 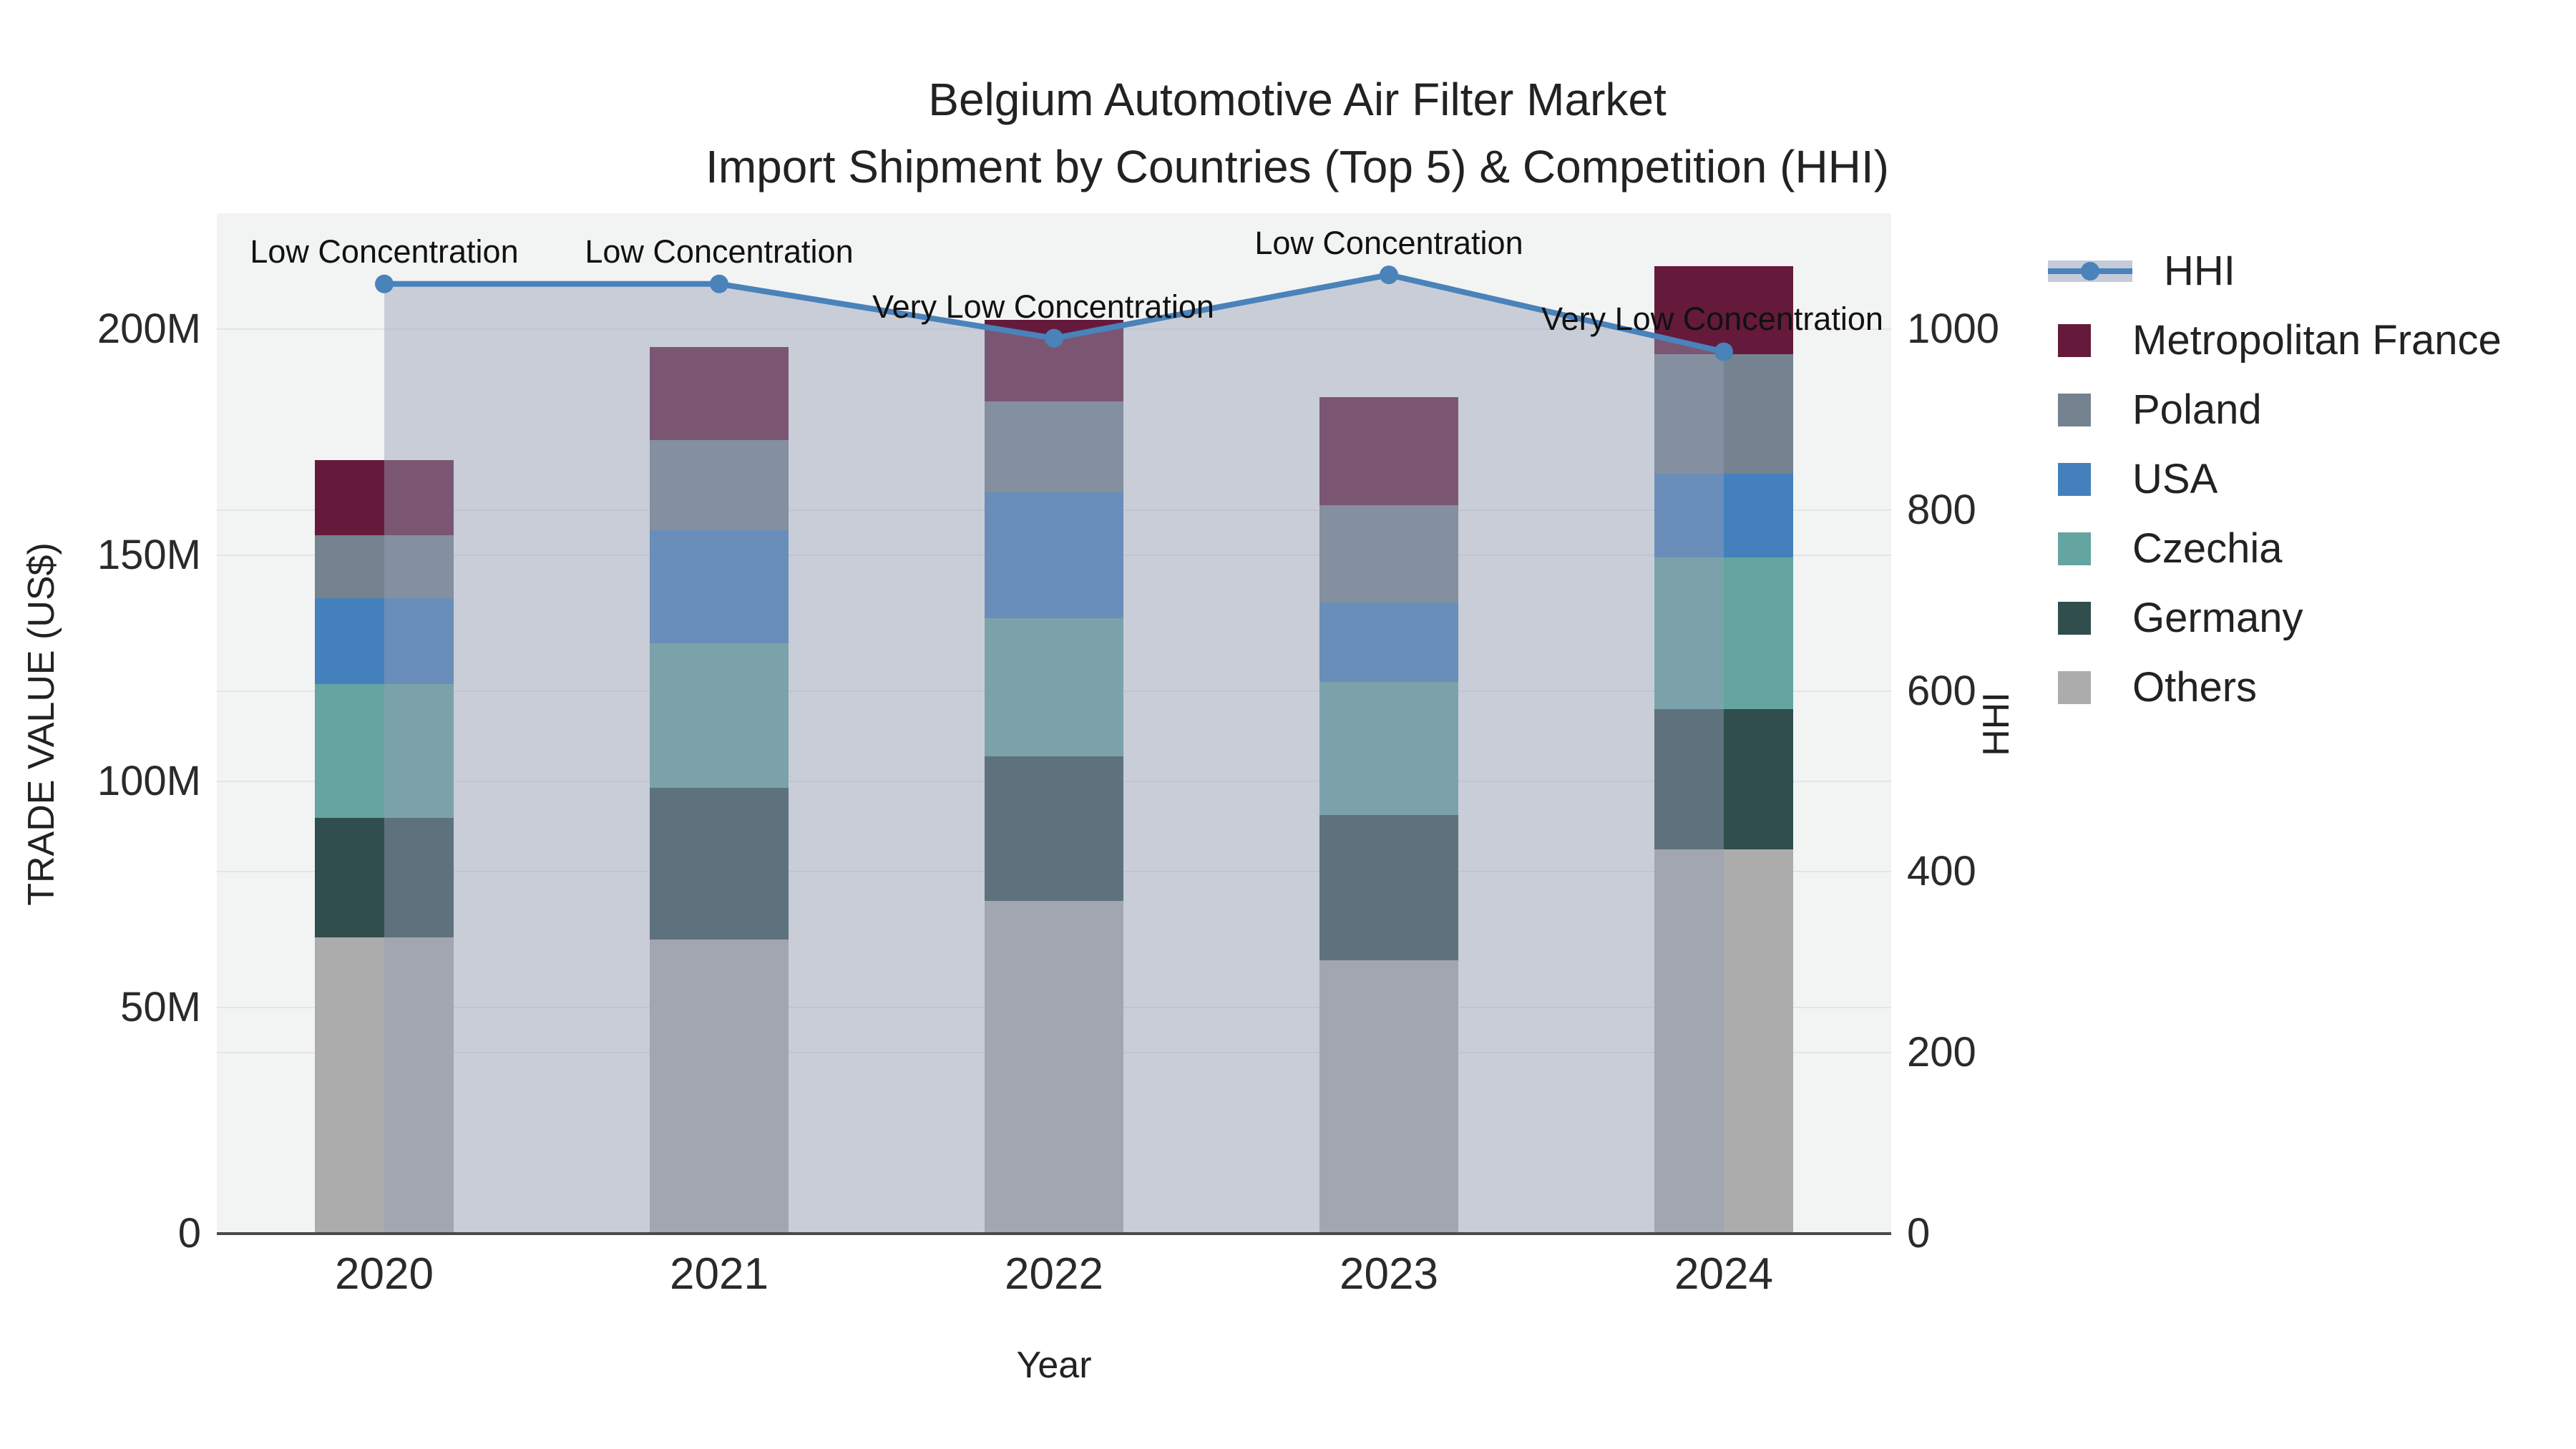 What do you see at coordinates (1054, 1274) in the screenshot?
I see `x-tick: 2022` at bounding box center [1054, 1274].